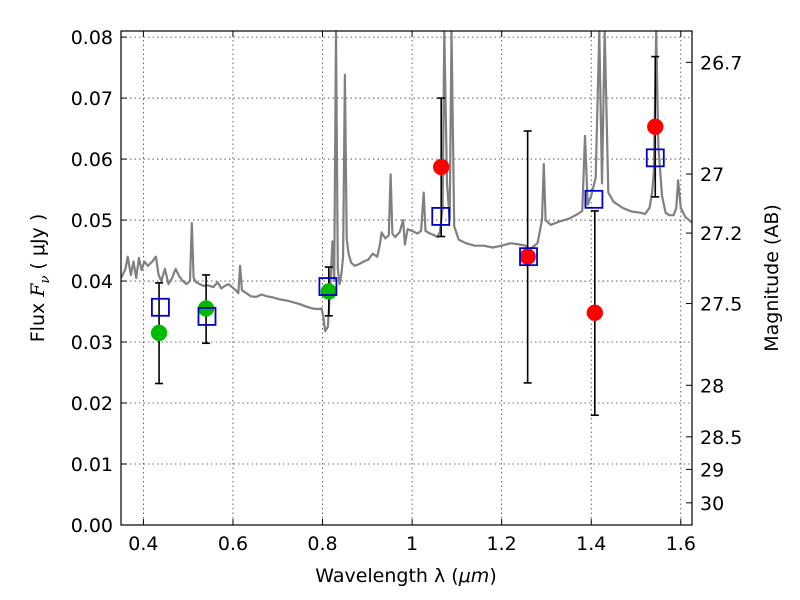  Describe the element at coordinates (92, 404) in the screenshot. I see `y-tick-label: 0.02` at that location.